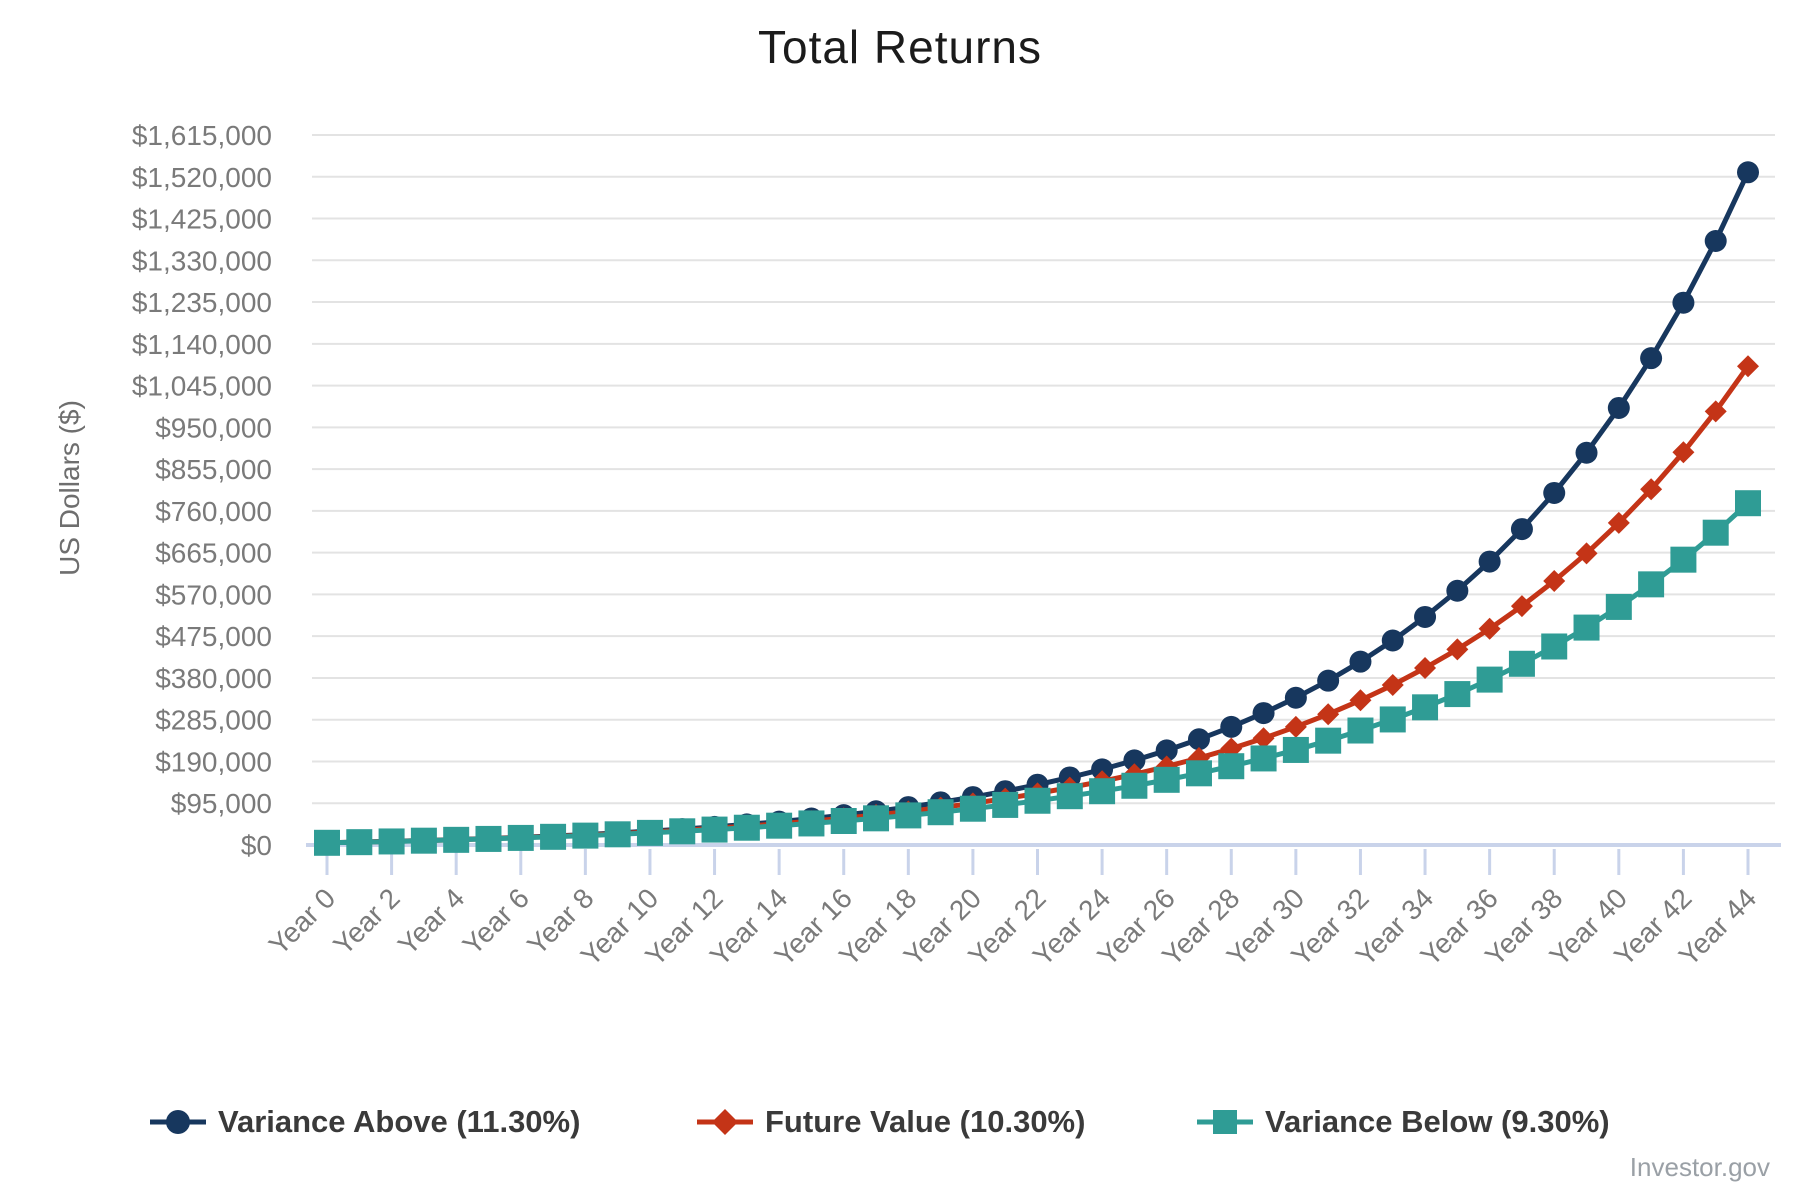  Describe the element at coordinates (213, 720) in the screenshot. I see `y-tick-label: $285,000` at that location.